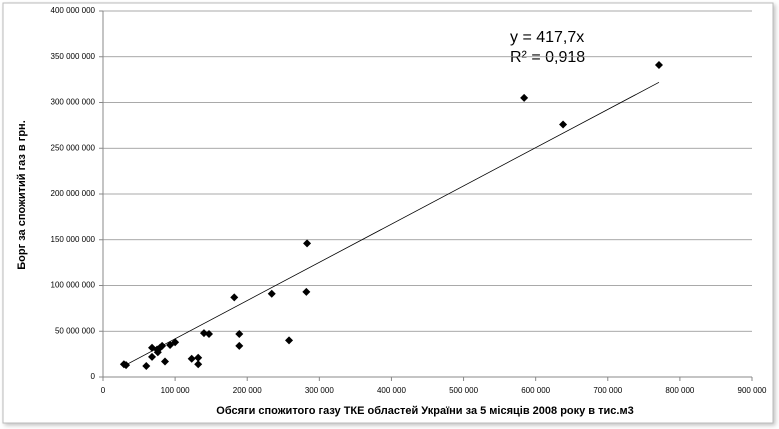 This screenshot has width=779, height=429. Describe the element at coordinates (75, 330) in the screenshot. I see `y-tick-label: 50 000 000` at that location.